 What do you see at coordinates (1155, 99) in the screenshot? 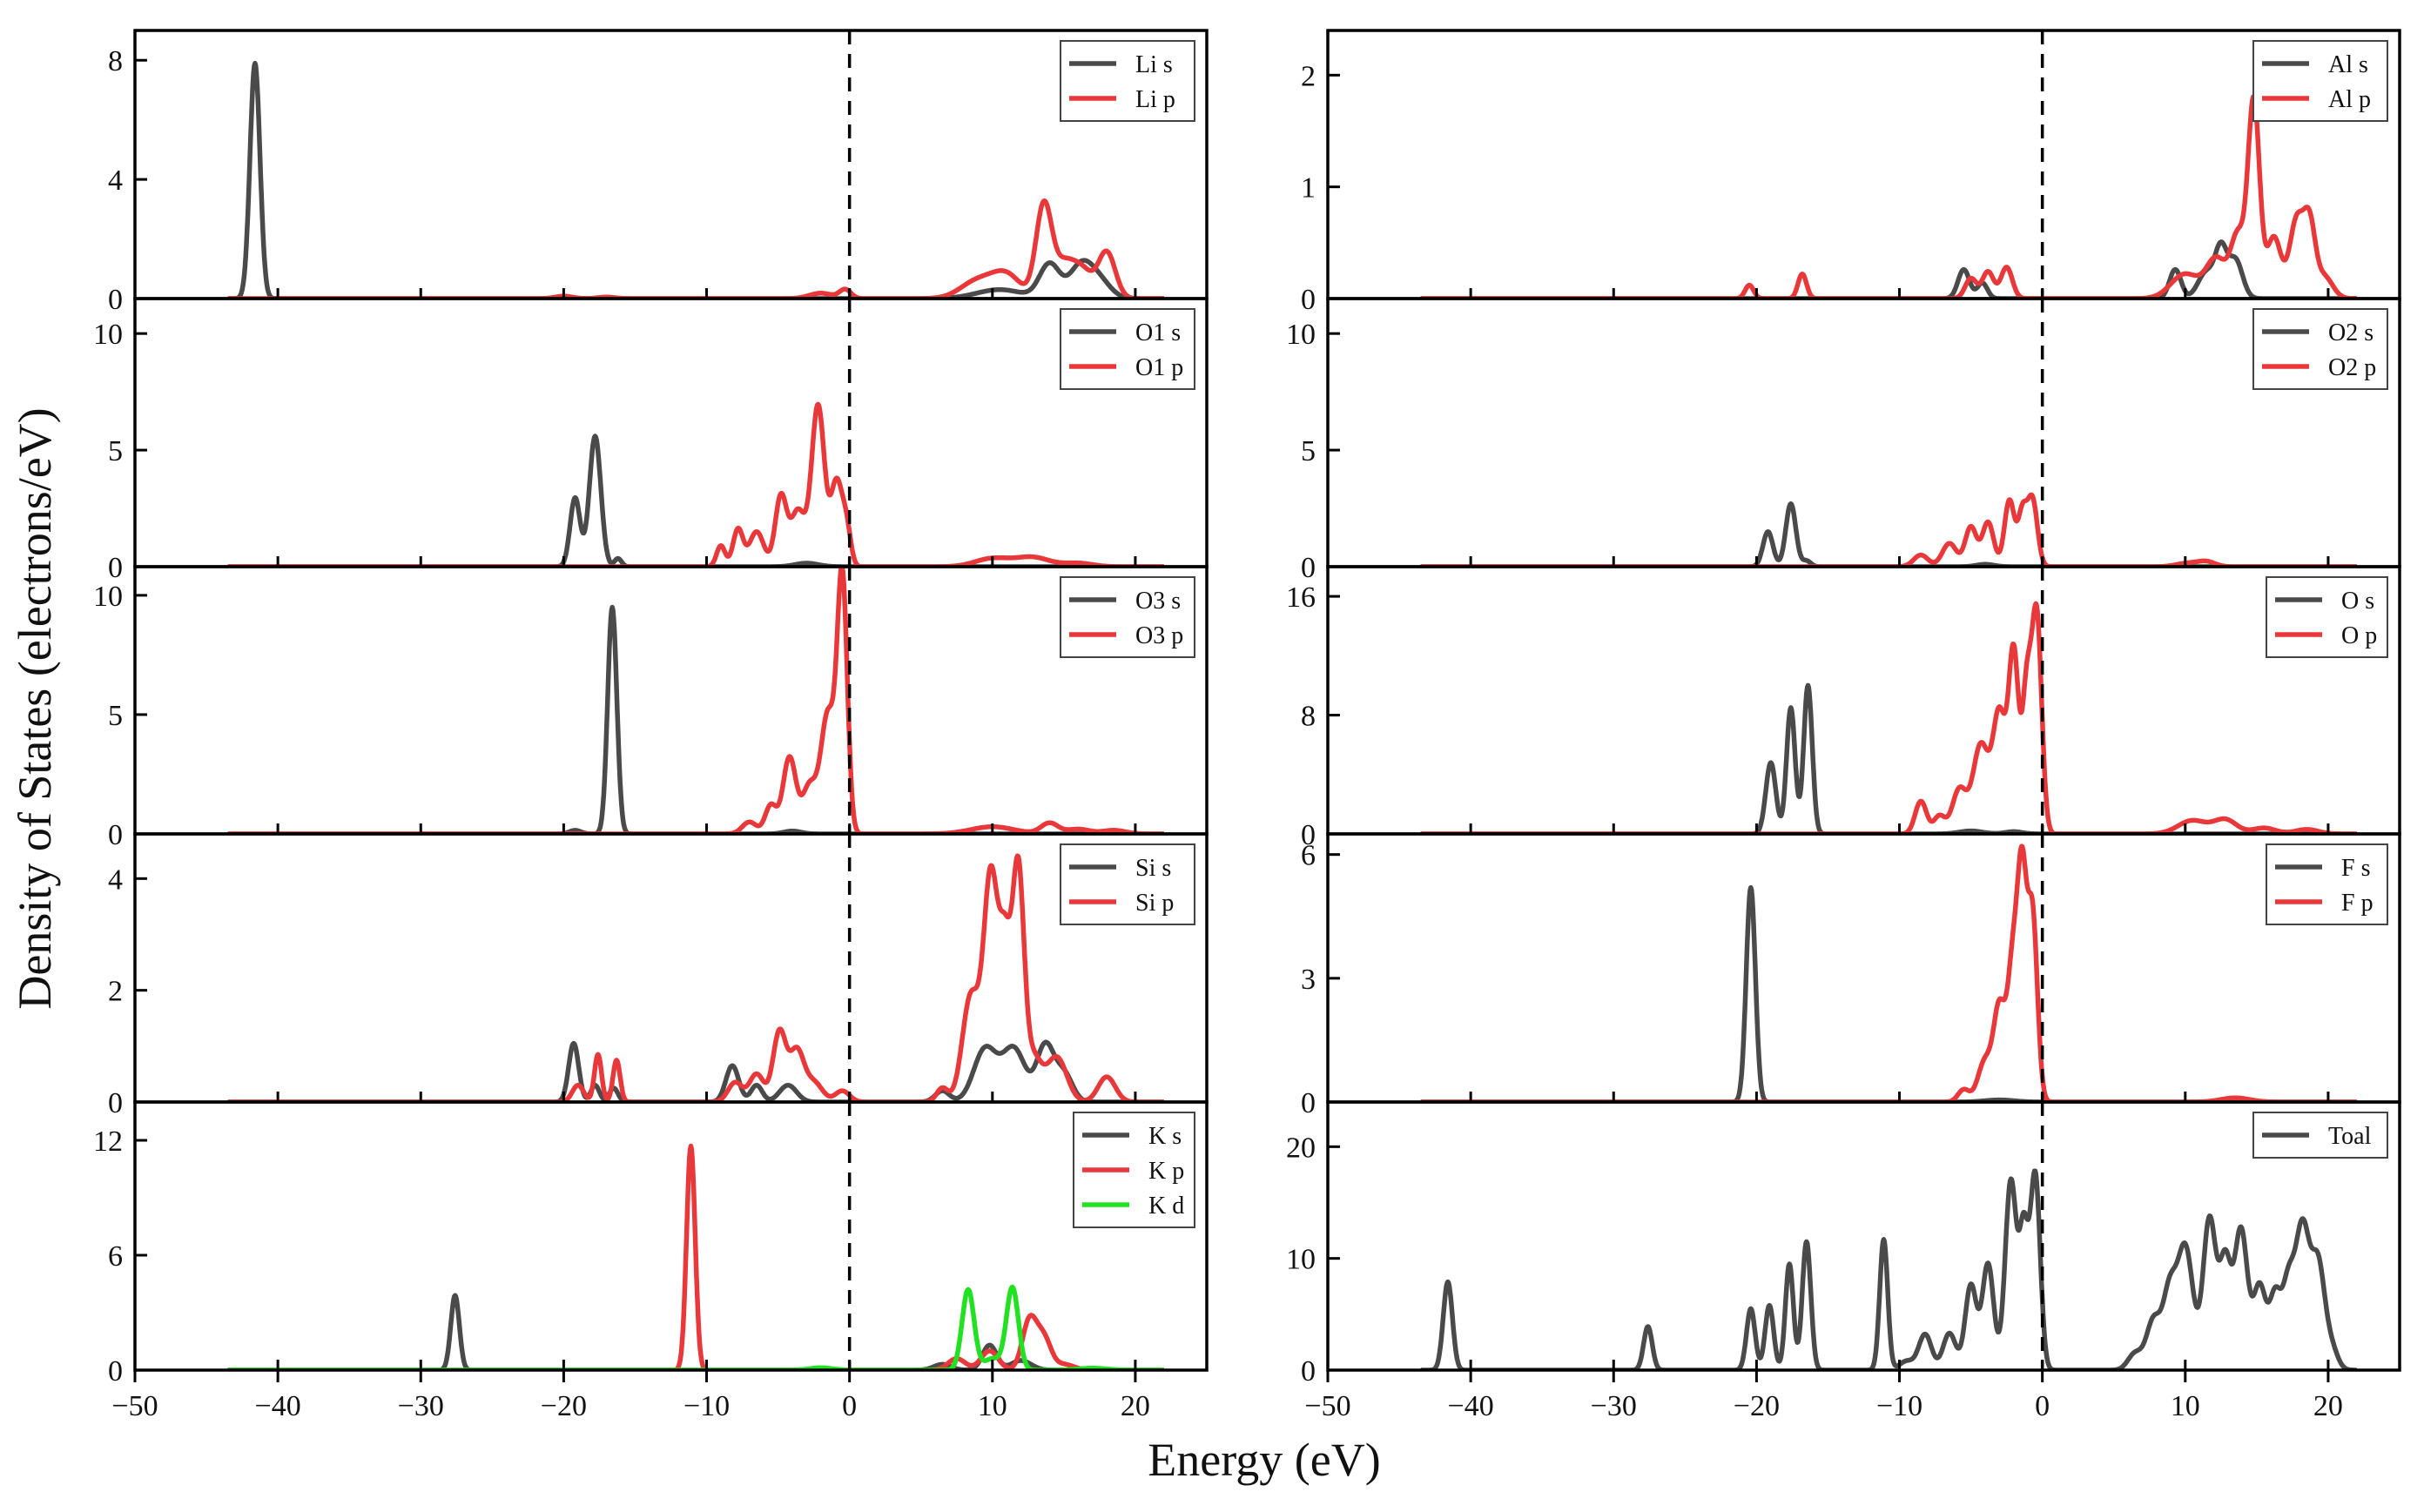
I see `legend-label: Li p` at bounding box center [1155, 99].